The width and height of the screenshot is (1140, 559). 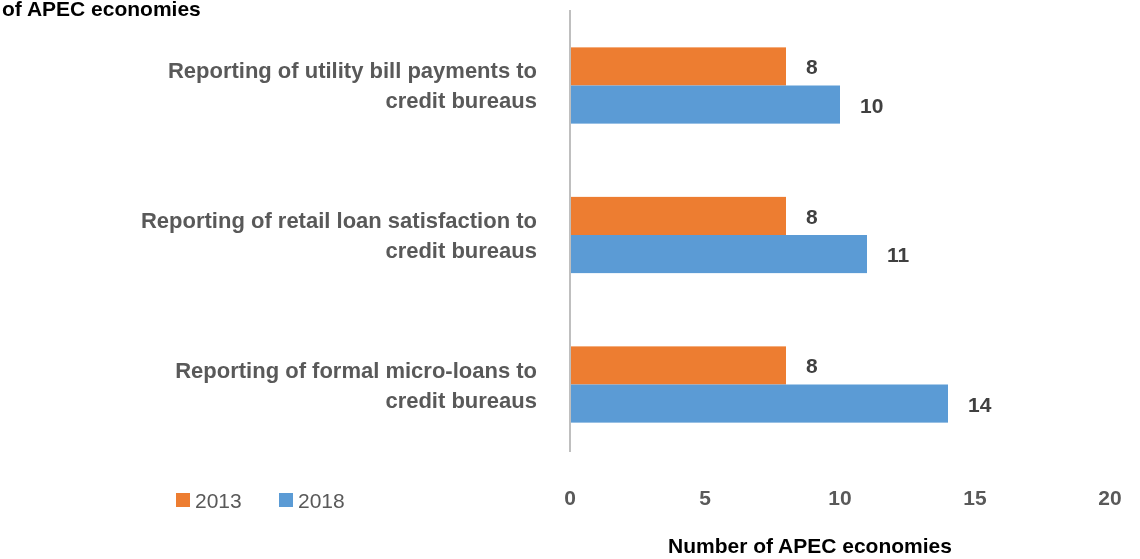 What do you see at coordinates (705, 497) in the screenshot?
I see `x-tick-label: 5` at bounding box center [705, 497].